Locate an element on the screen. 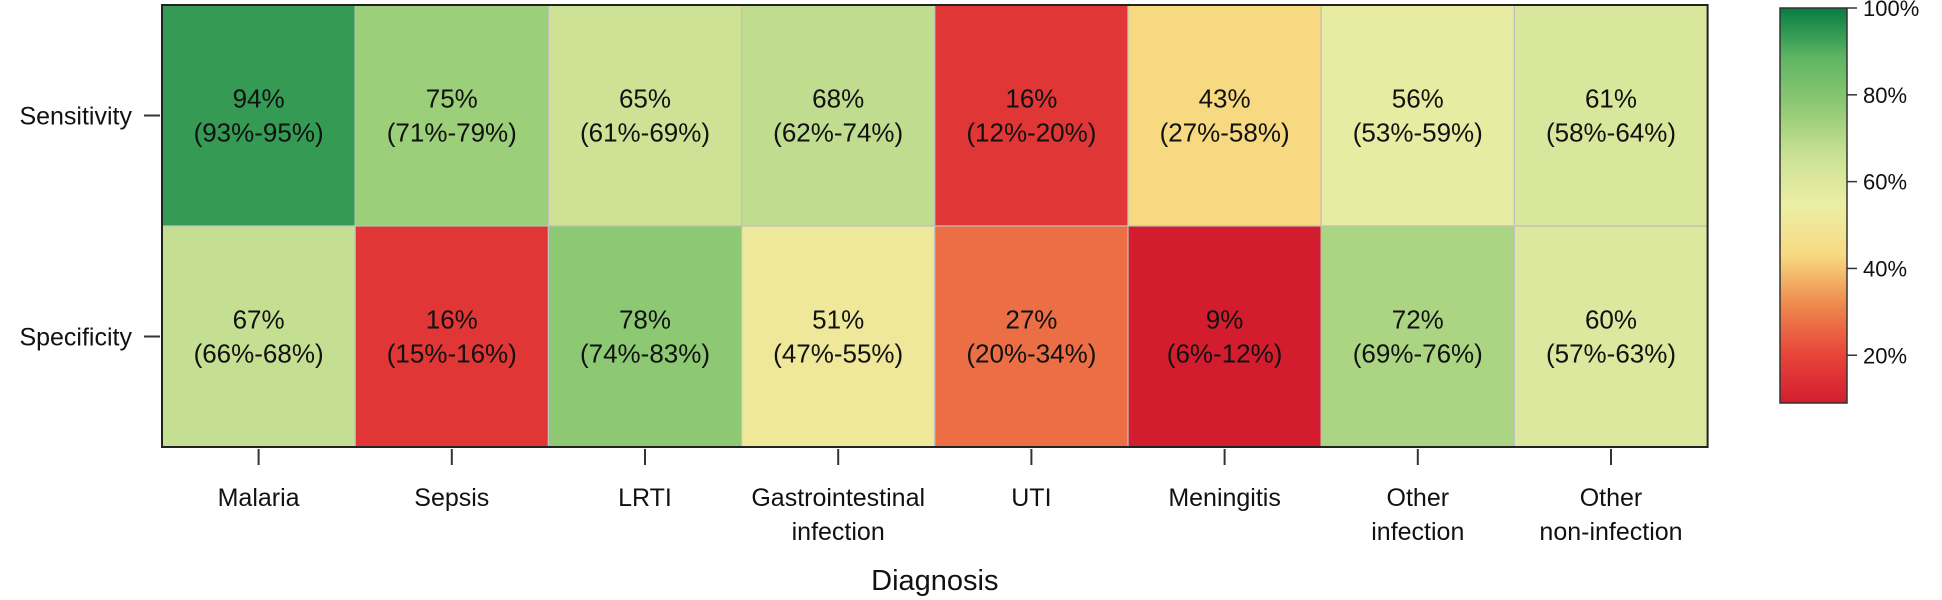 Image resolution: width=1942 pixels, height=600 pixels. colorbar-tick-label: 80% is located at coordinates (1885, 95).